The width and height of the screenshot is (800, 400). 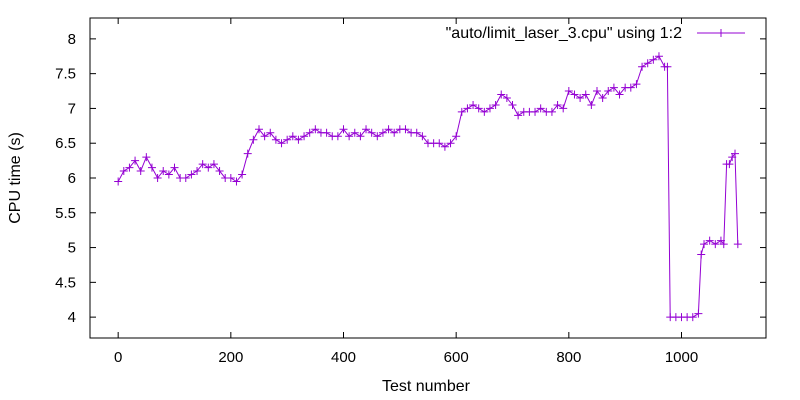 I want to click on y-tick-label: 6, so click(x=72, y=178).